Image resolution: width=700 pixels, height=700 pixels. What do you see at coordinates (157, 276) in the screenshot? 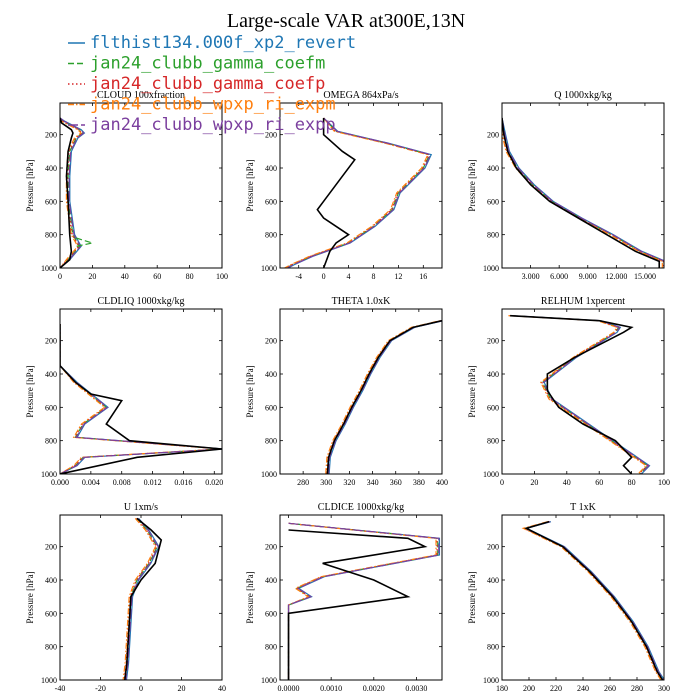
I see `x-tick-label: 60` at bounding box center [157, 276].